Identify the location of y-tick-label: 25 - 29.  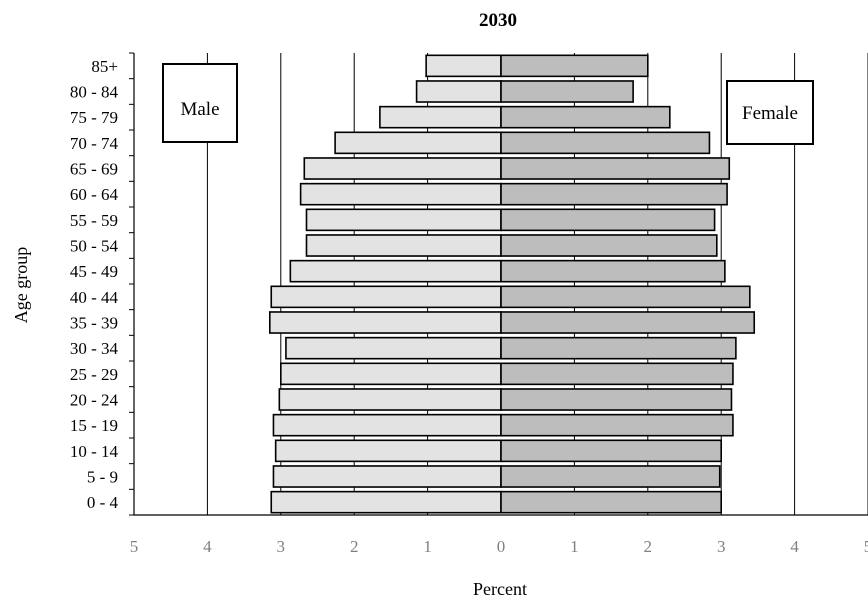
(94, 374).